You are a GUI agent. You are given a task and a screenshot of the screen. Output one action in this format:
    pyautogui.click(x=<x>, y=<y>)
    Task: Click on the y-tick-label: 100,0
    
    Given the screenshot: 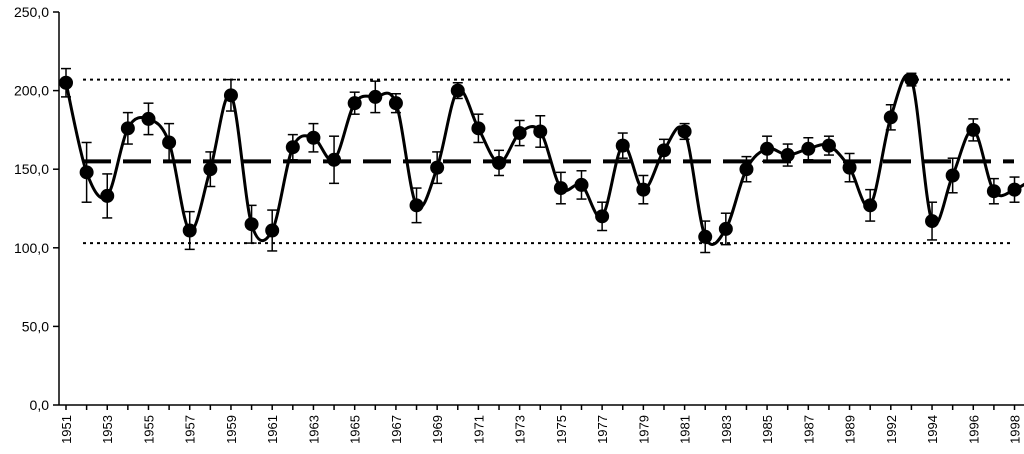 What is the action you would take?
    pyautogui.click(x=31, y=248)
    